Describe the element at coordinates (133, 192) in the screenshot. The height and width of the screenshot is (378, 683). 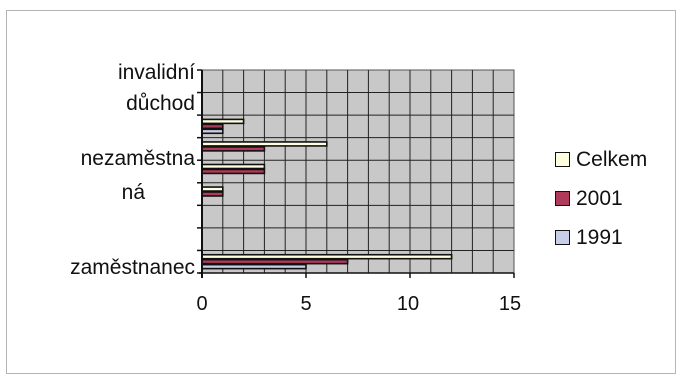
I see `category-label-na: ná` at that location.